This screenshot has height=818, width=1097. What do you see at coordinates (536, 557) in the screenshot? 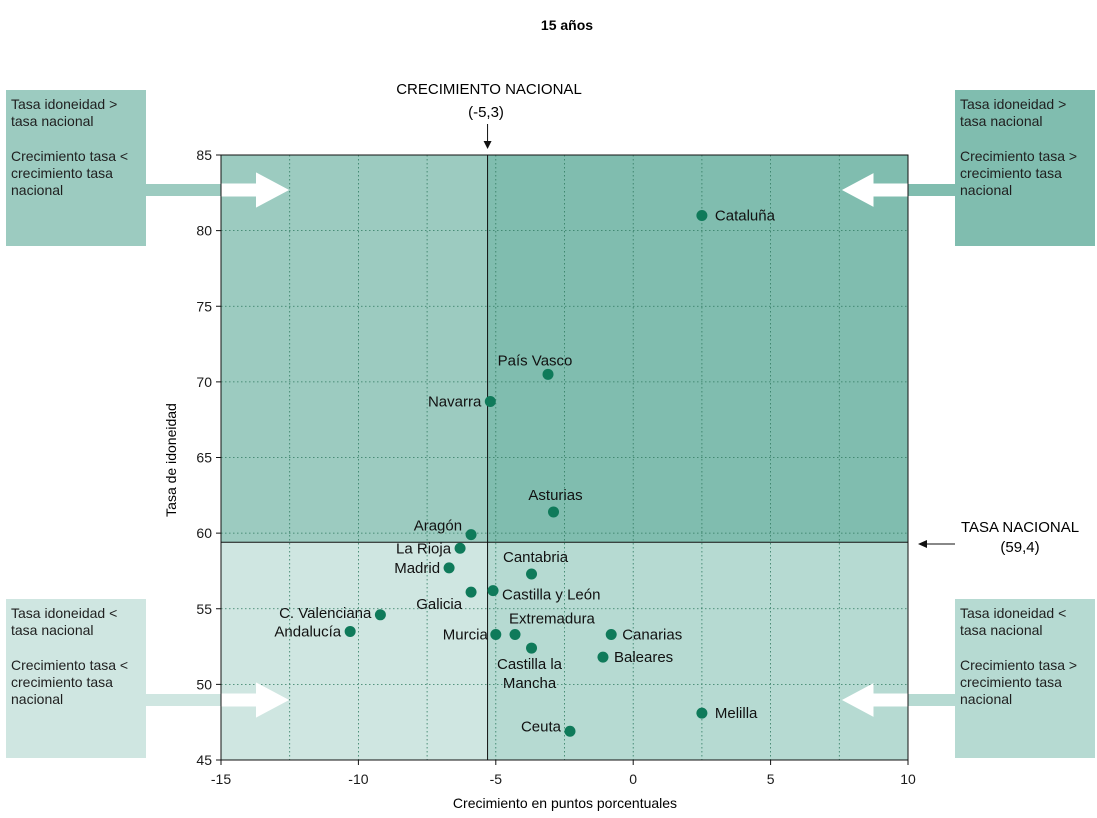
I see `data-point-label: Cantabria` at bounding box center [536, 557].